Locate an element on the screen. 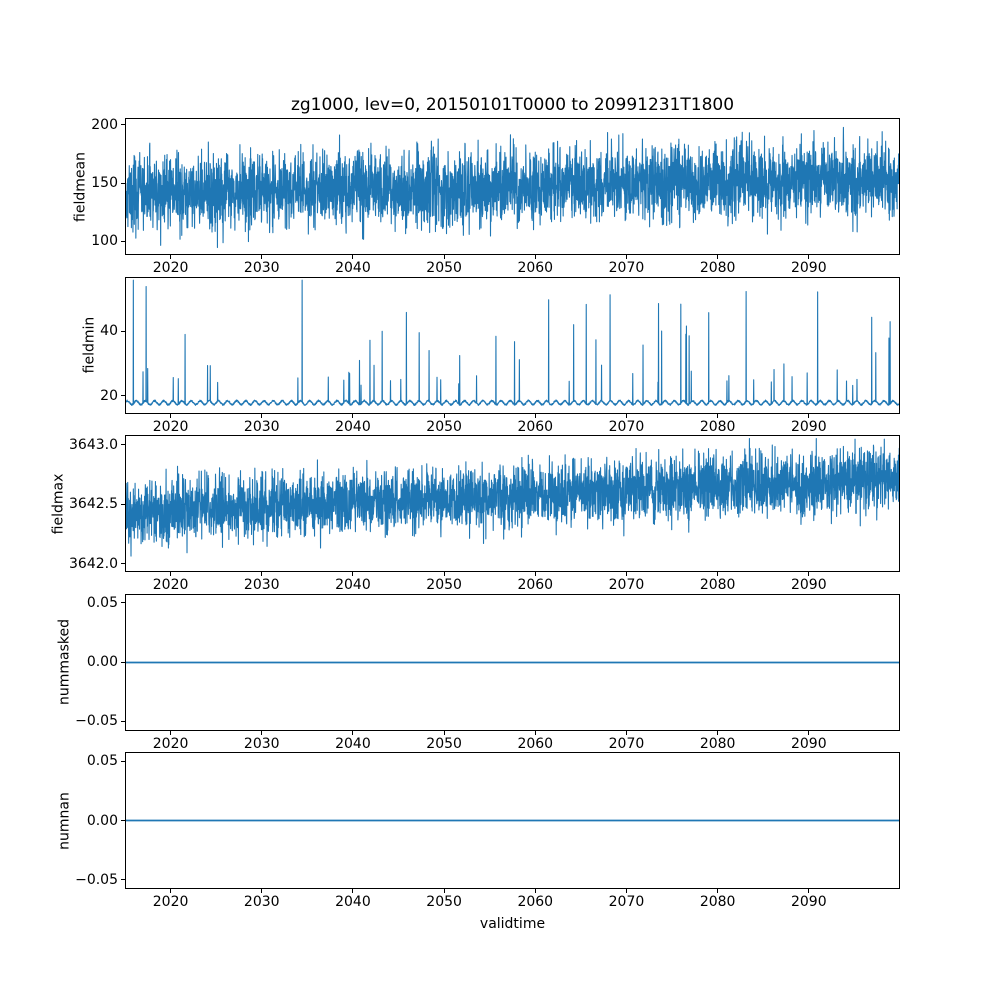 Image resolution: width=1000 pixels, height=1000 pixels. y-tick-label: 150 is located at coordinates (104, 183).